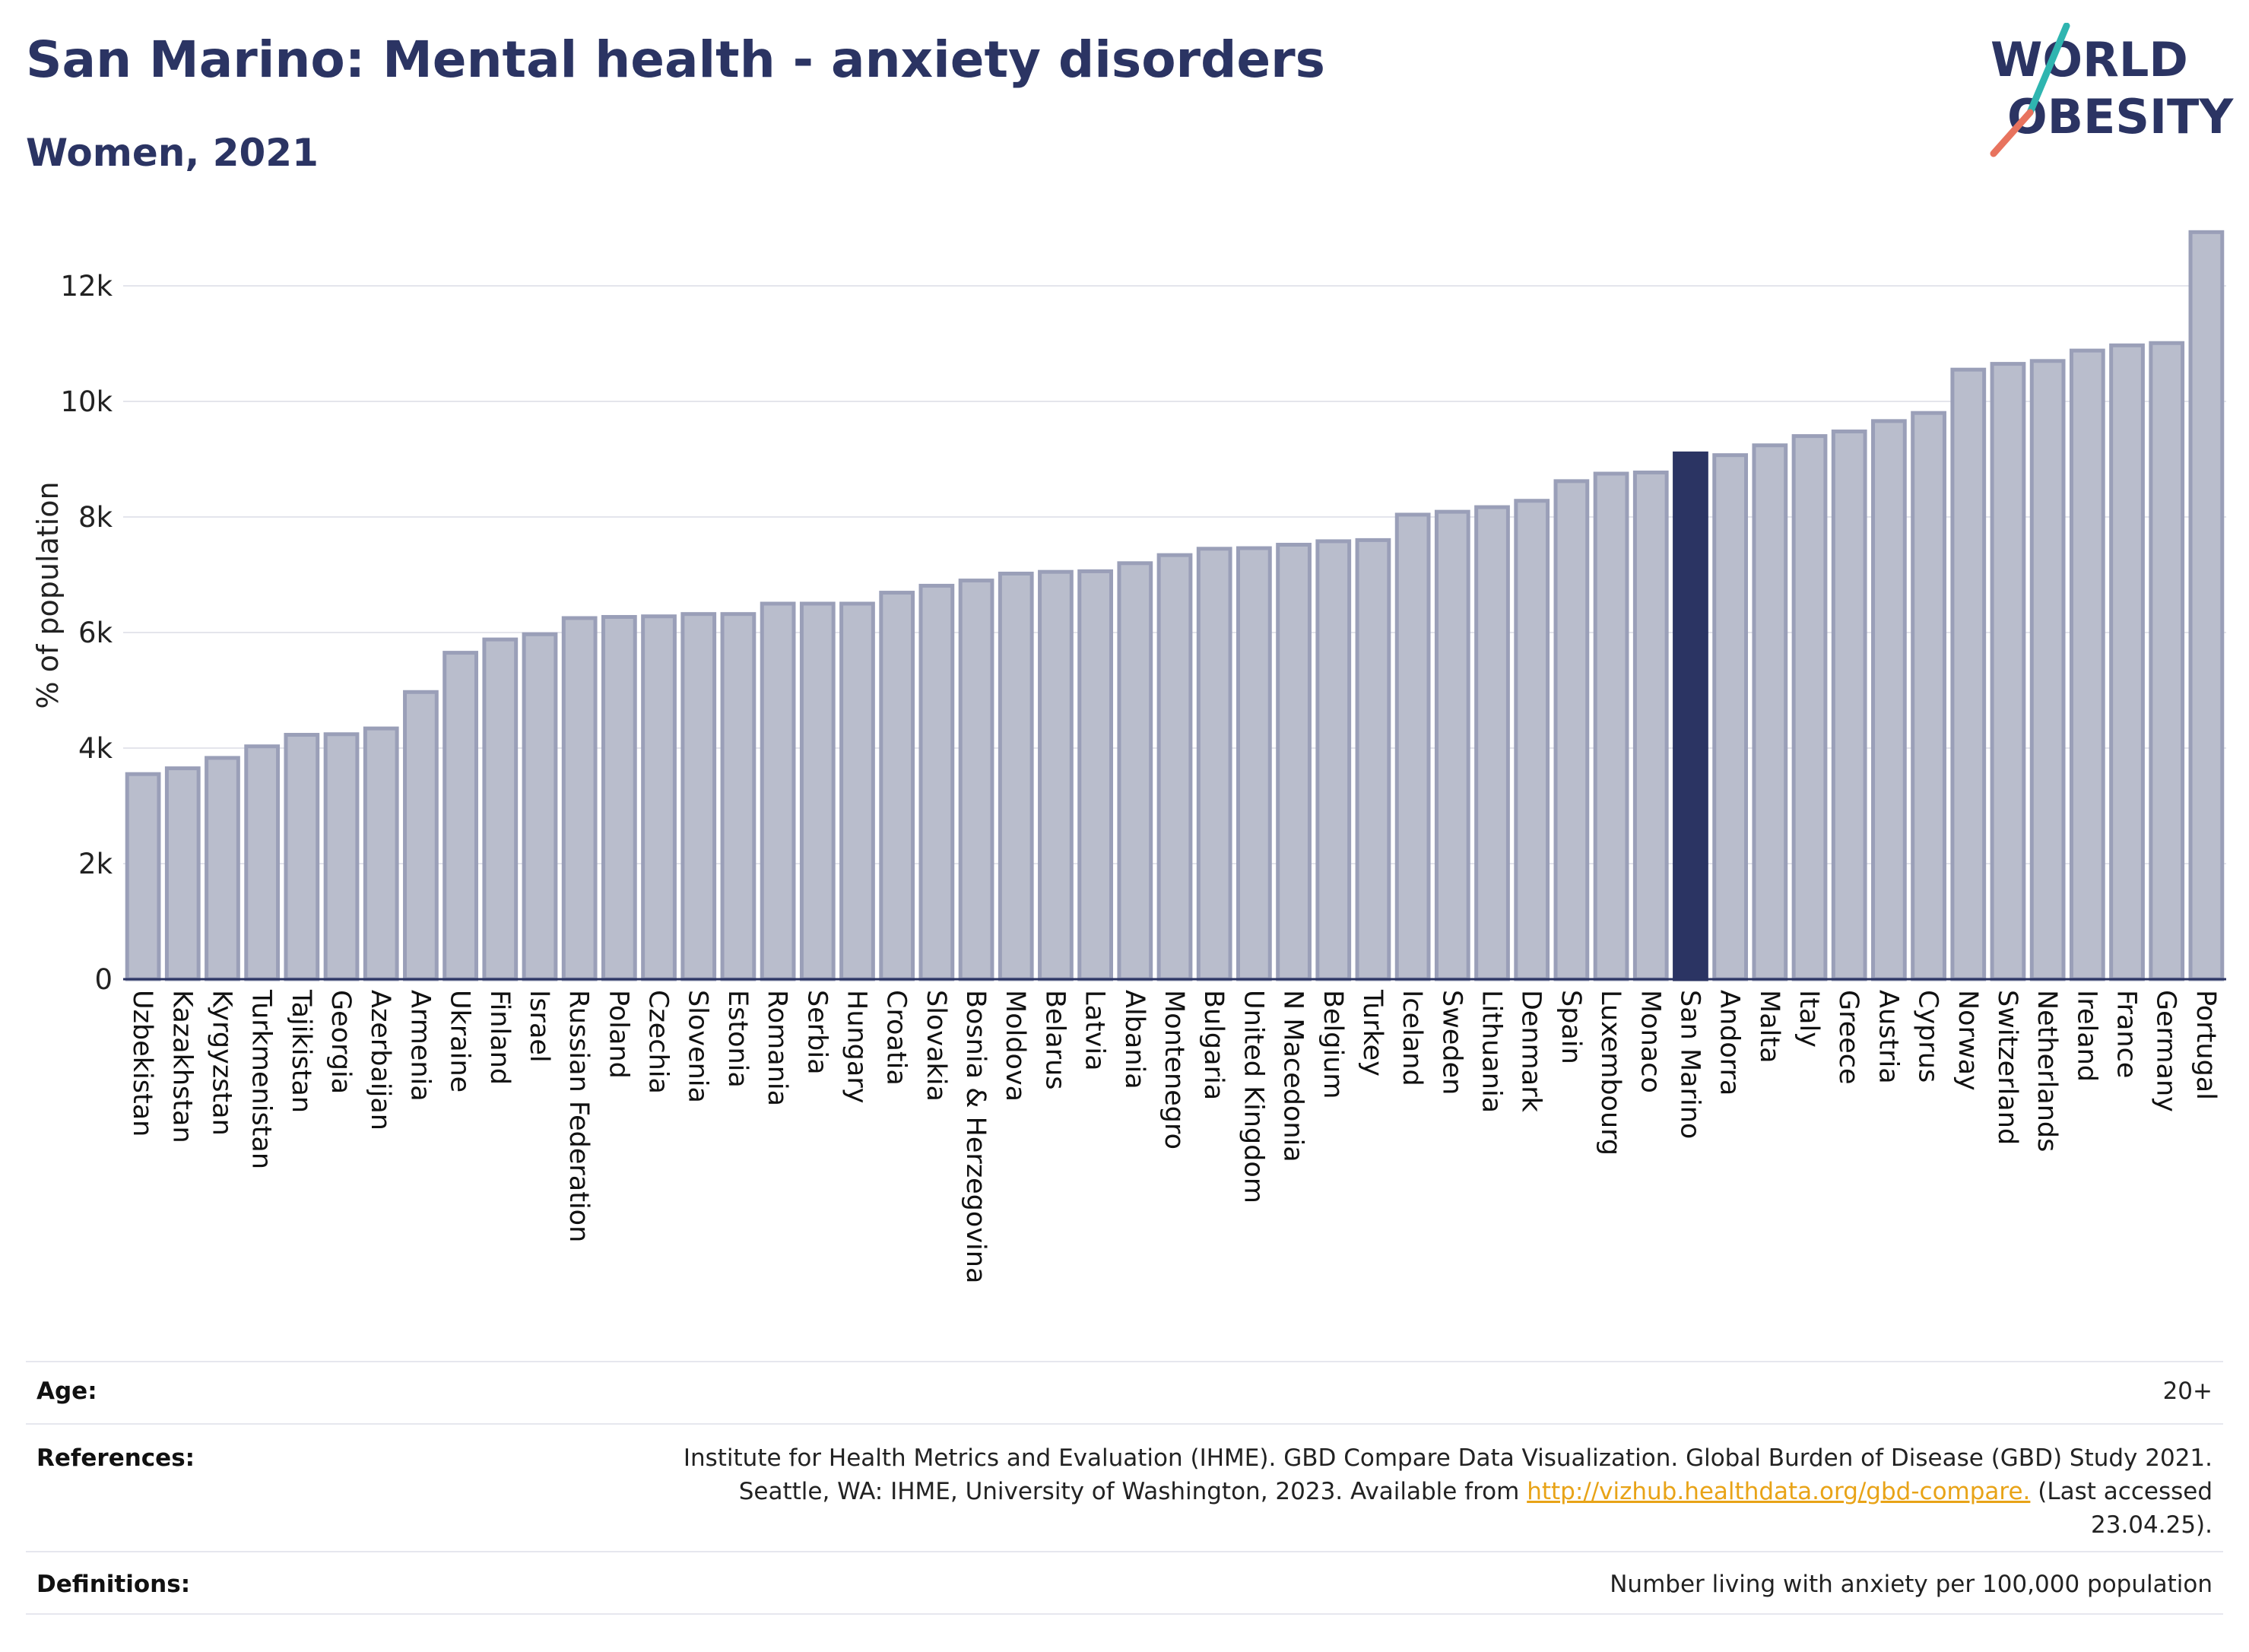  What do you see at coordinates (658, 1042) in the screenshot?
I see `x-tick-label: Czechia` at bounding box center [658, 1042].